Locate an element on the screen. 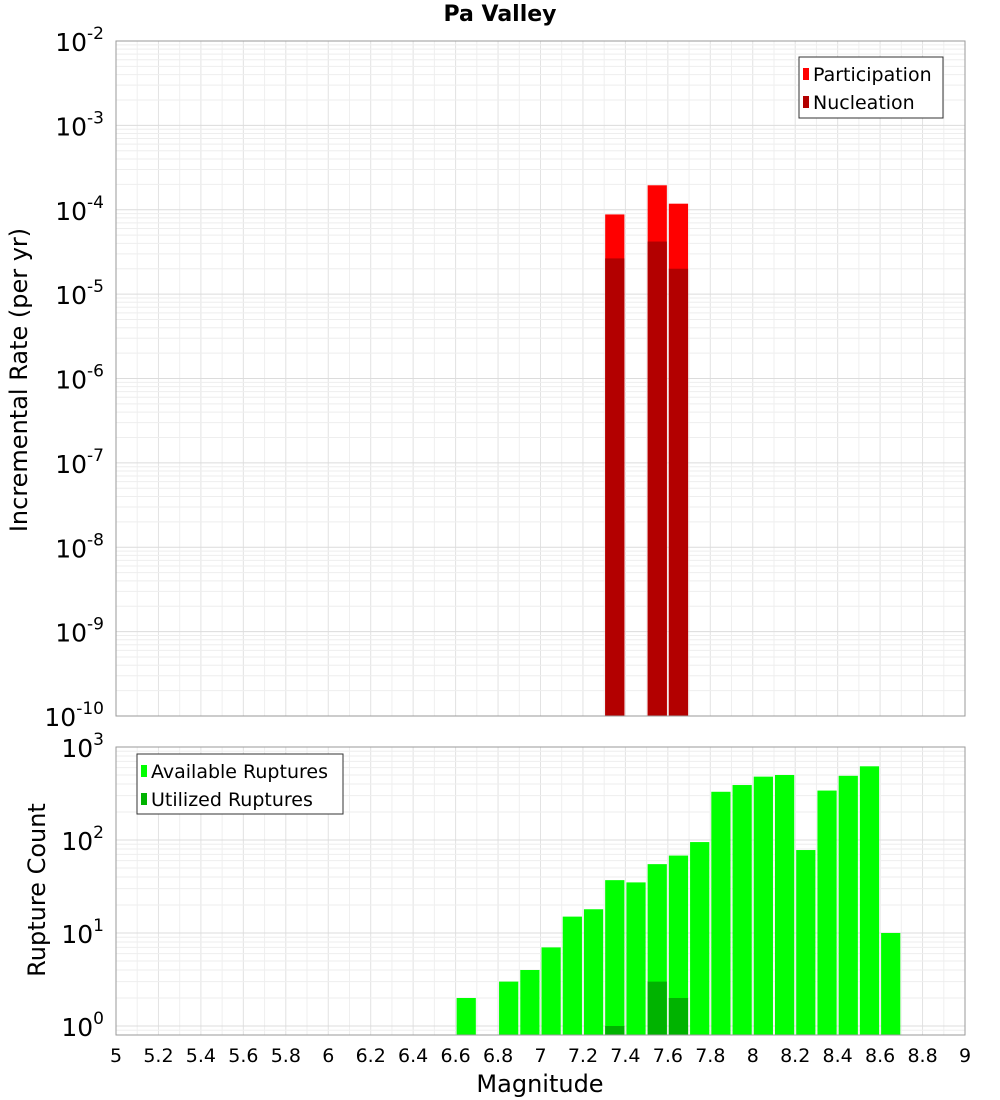 The width and height of the screenshot is (1000, 1100). x-tick-label: 5.4 is located at coordinates (201, 1056).